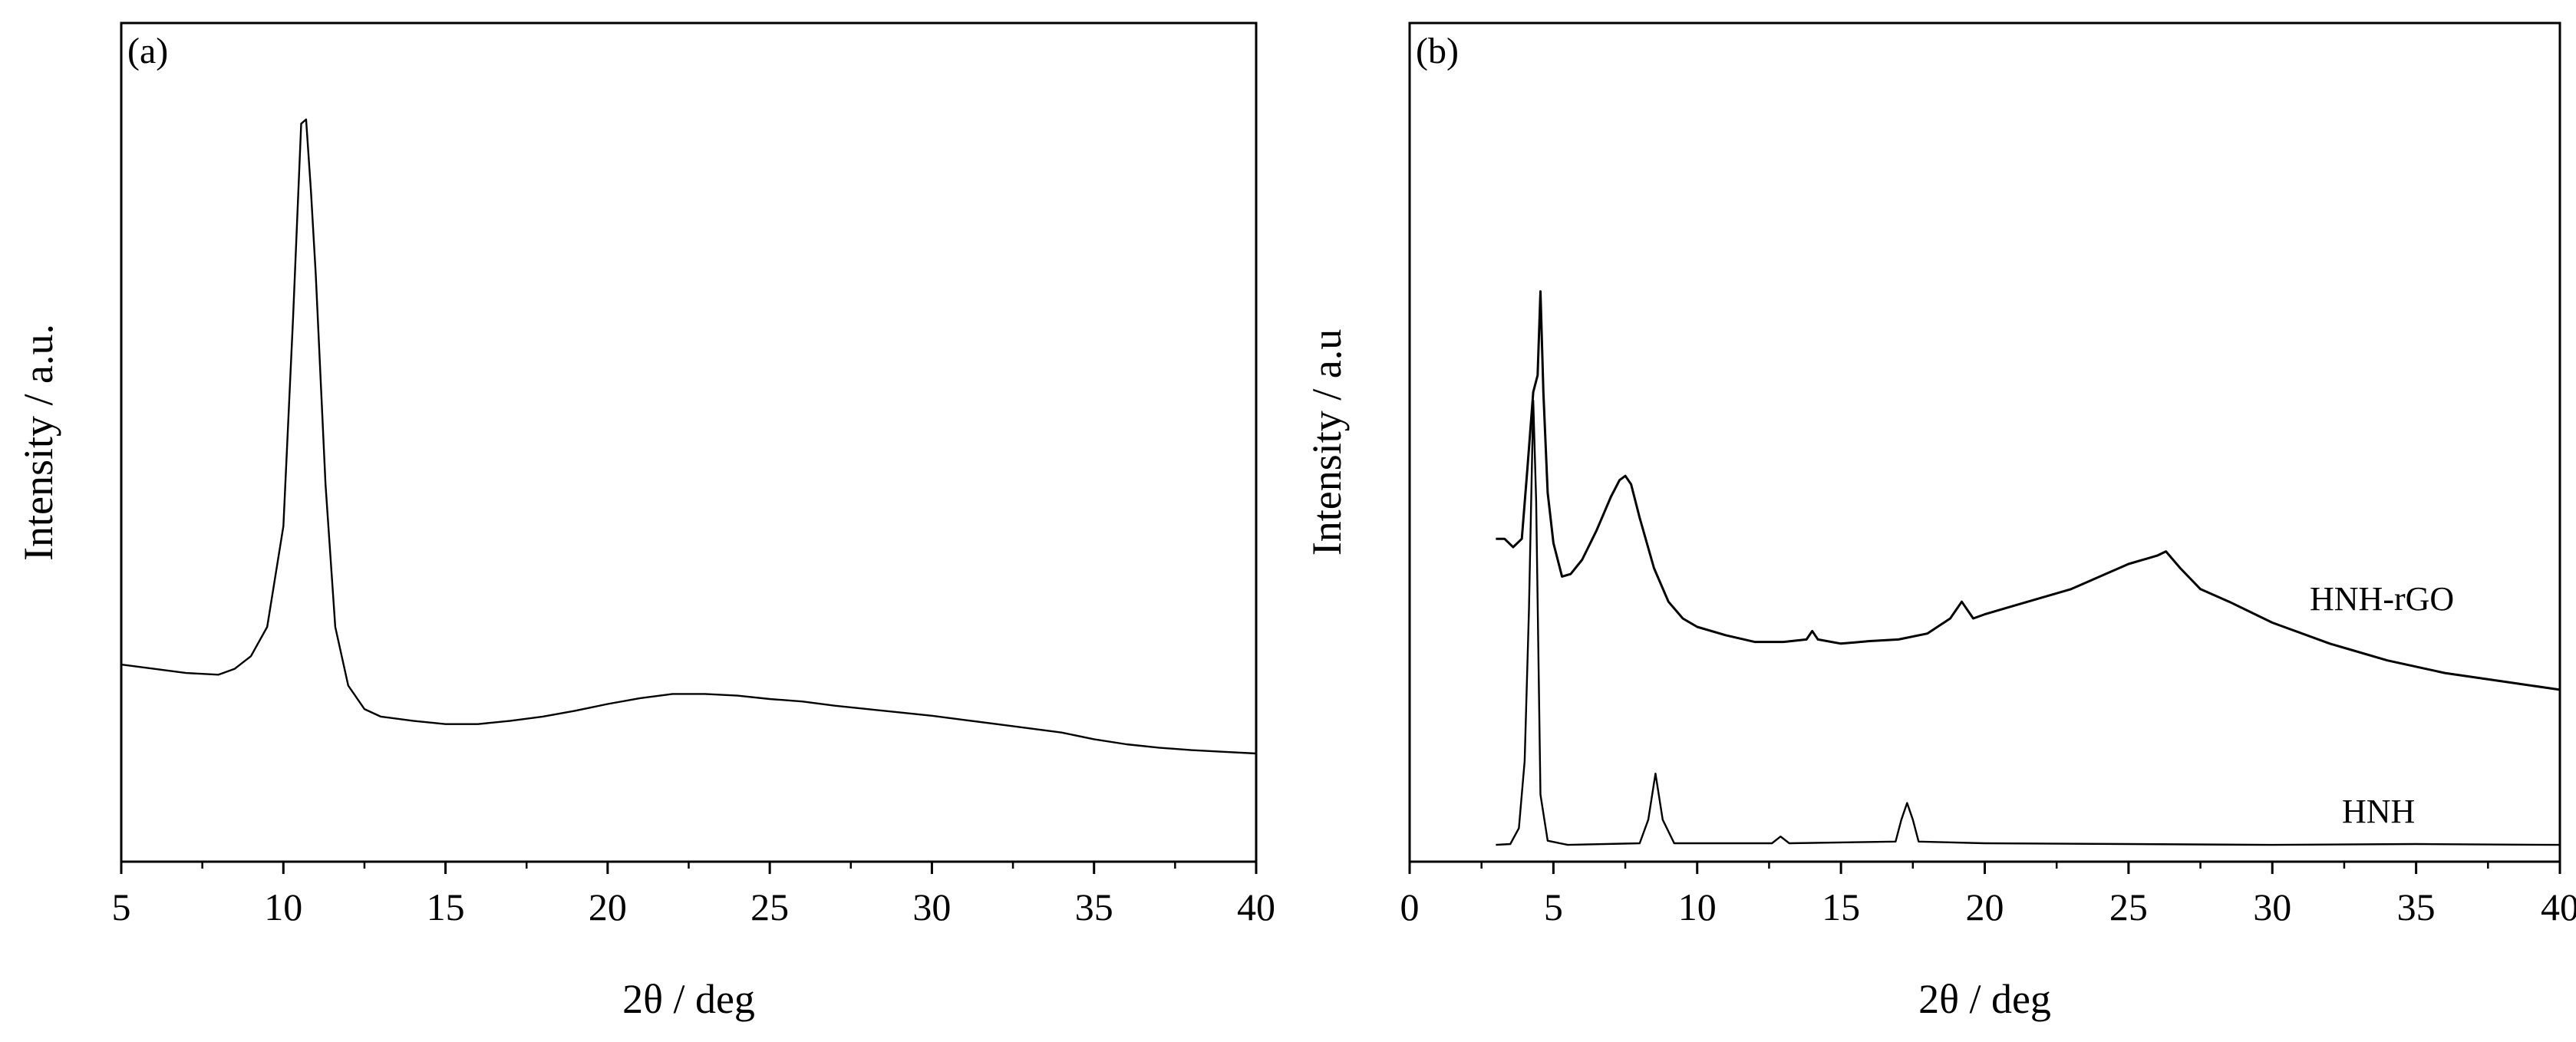 The height and width of the screenshot is (1042, 2576). I want to click on x-axis-ticks-b: 0 5 10 15 20 25 30 35 40, so click(1988, 895).